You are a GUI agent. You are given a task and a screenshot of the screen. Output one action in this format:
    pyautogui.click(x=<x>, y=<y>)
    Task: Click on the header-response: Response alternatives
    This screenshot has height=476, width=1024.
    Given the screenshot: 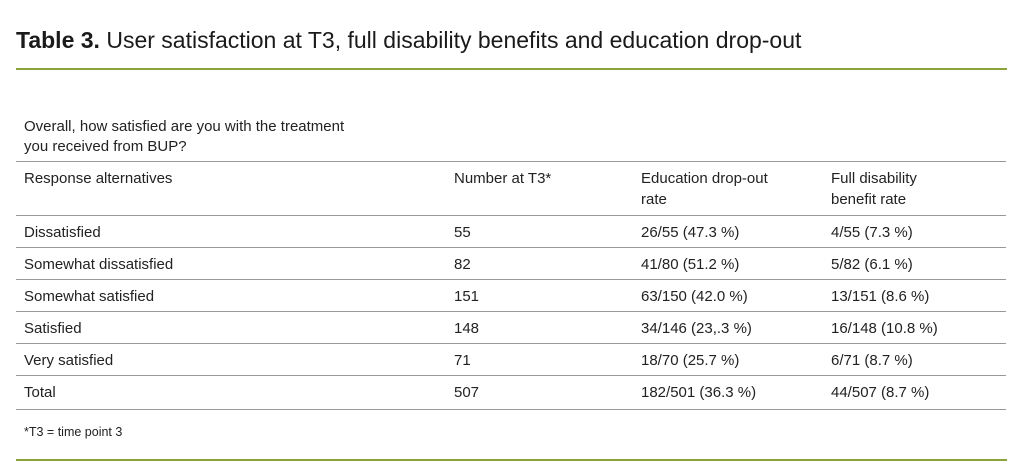 What is the action you would take?
    pyautogui.click(x=231, y=188)
    